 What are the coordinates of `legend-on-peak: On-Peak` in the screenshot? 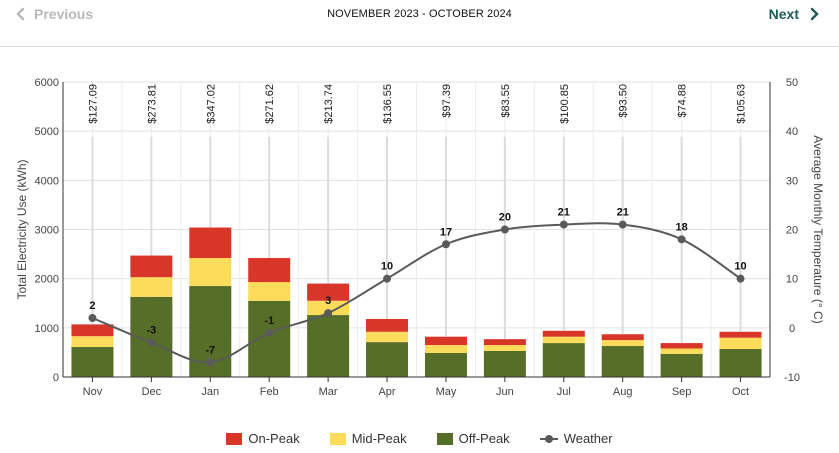 It's located at (263, 438).